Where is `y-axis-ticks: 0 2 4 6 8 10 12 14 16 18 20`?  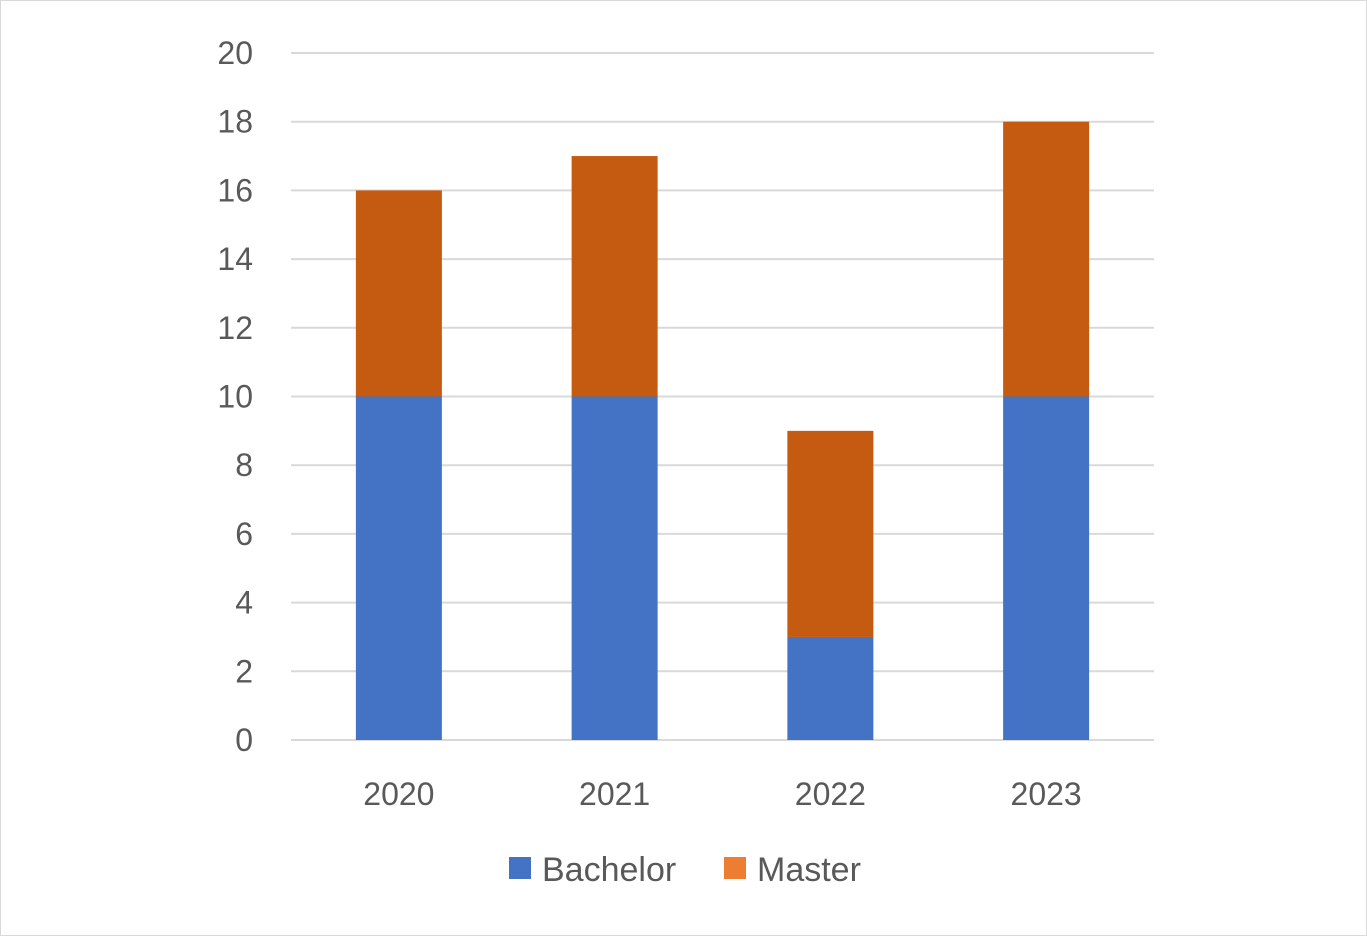 y-axis-ticks: 0 2 4 6 8 10 12 14 16 18 20 is located at coordinates (235, 396).